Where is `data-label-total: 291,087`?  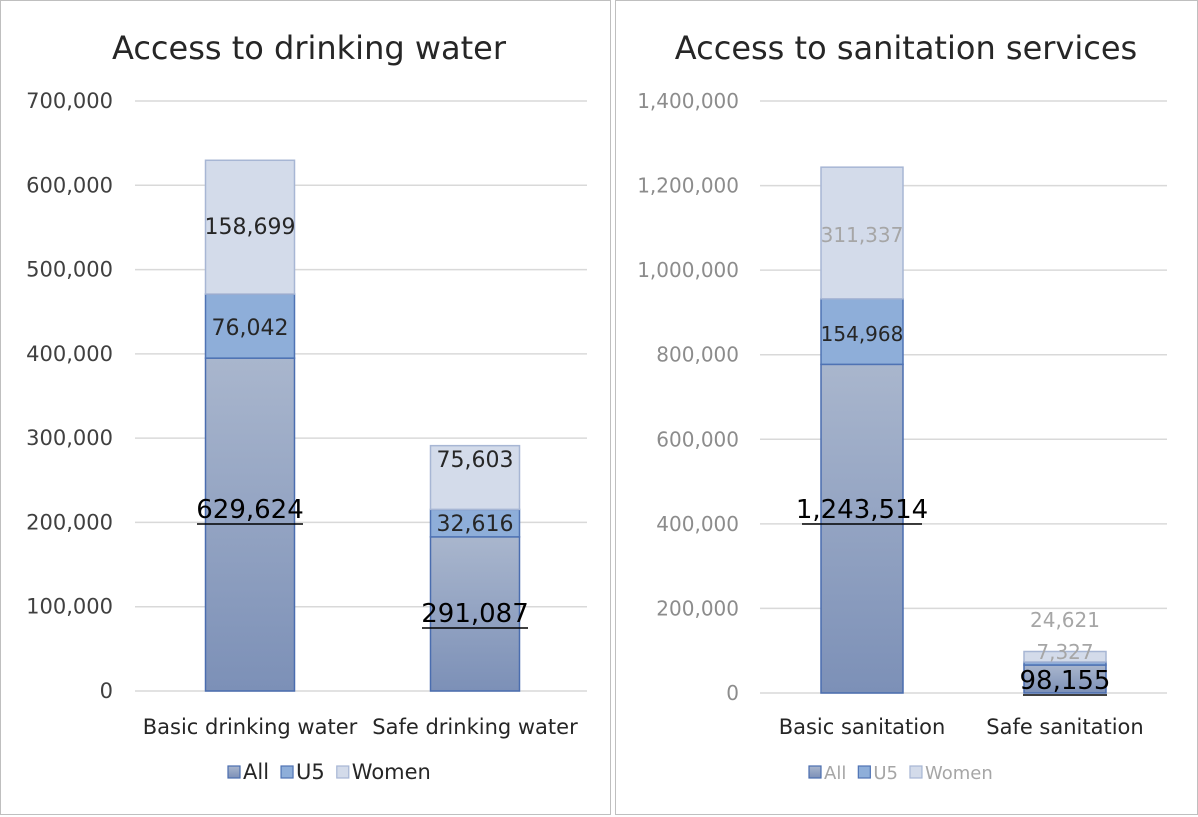
data-label-total: 291,087 is located at coordinates (475, 614).